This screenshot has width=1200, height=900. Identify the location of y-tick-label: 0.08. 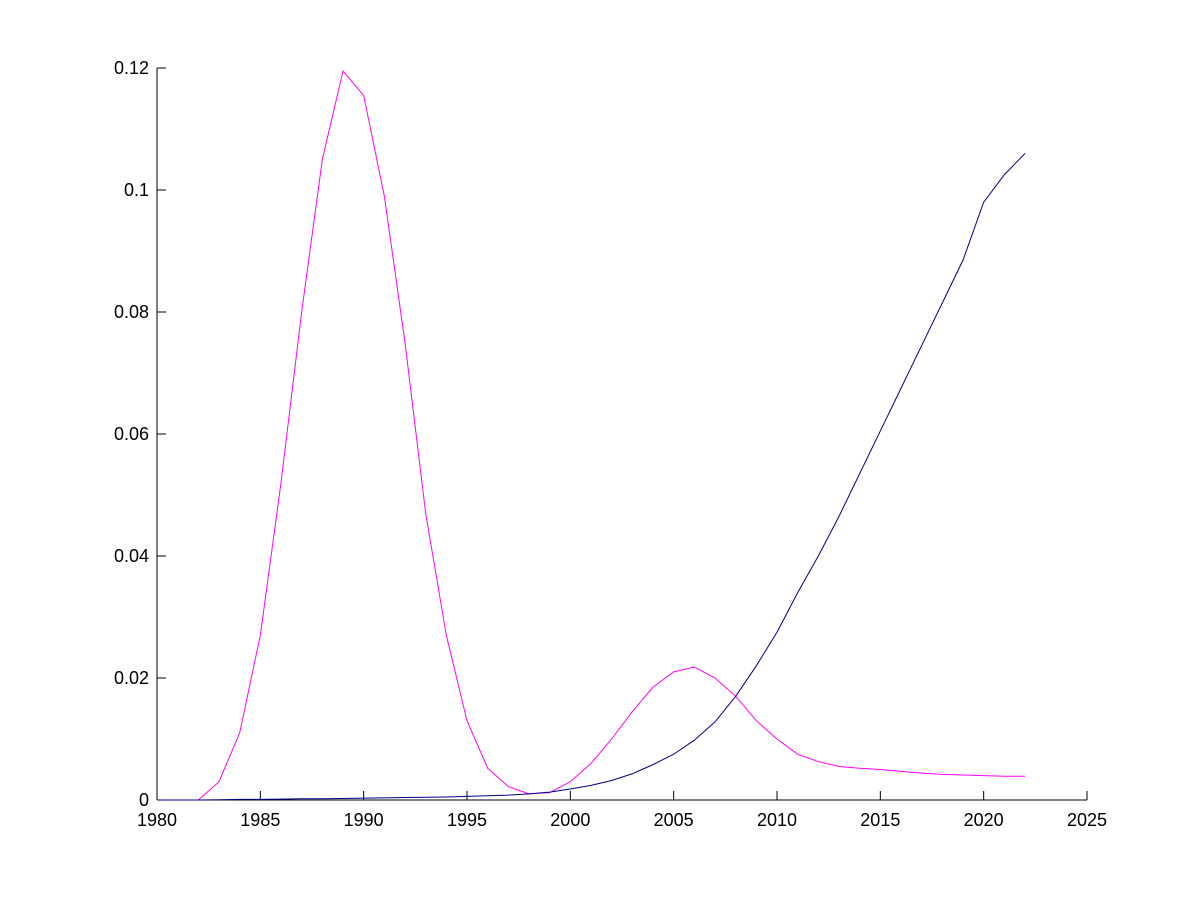
(131, 312).